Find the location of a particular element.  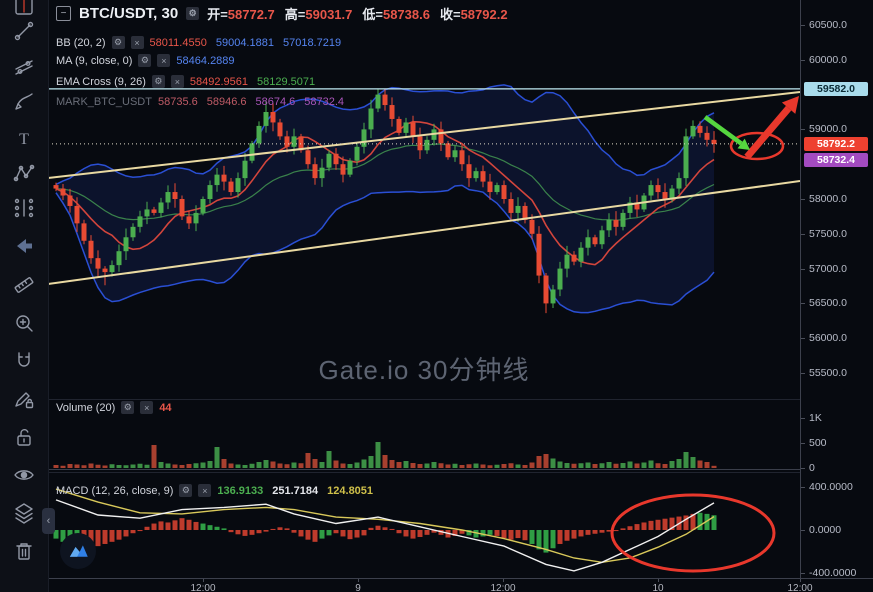

undo-back-arrow-icon is located at coordinates (24, 246).